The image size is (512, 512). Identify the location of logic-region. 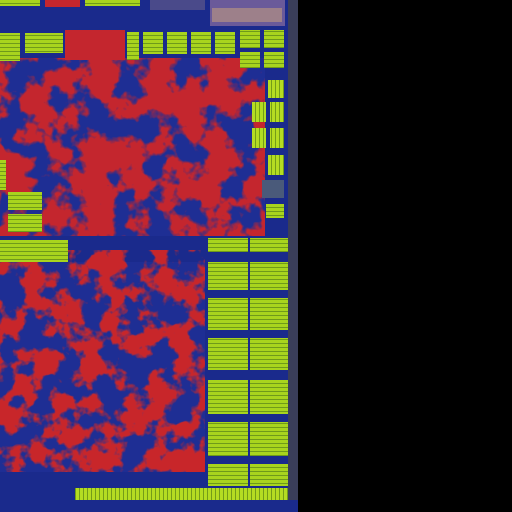
(95, 45).